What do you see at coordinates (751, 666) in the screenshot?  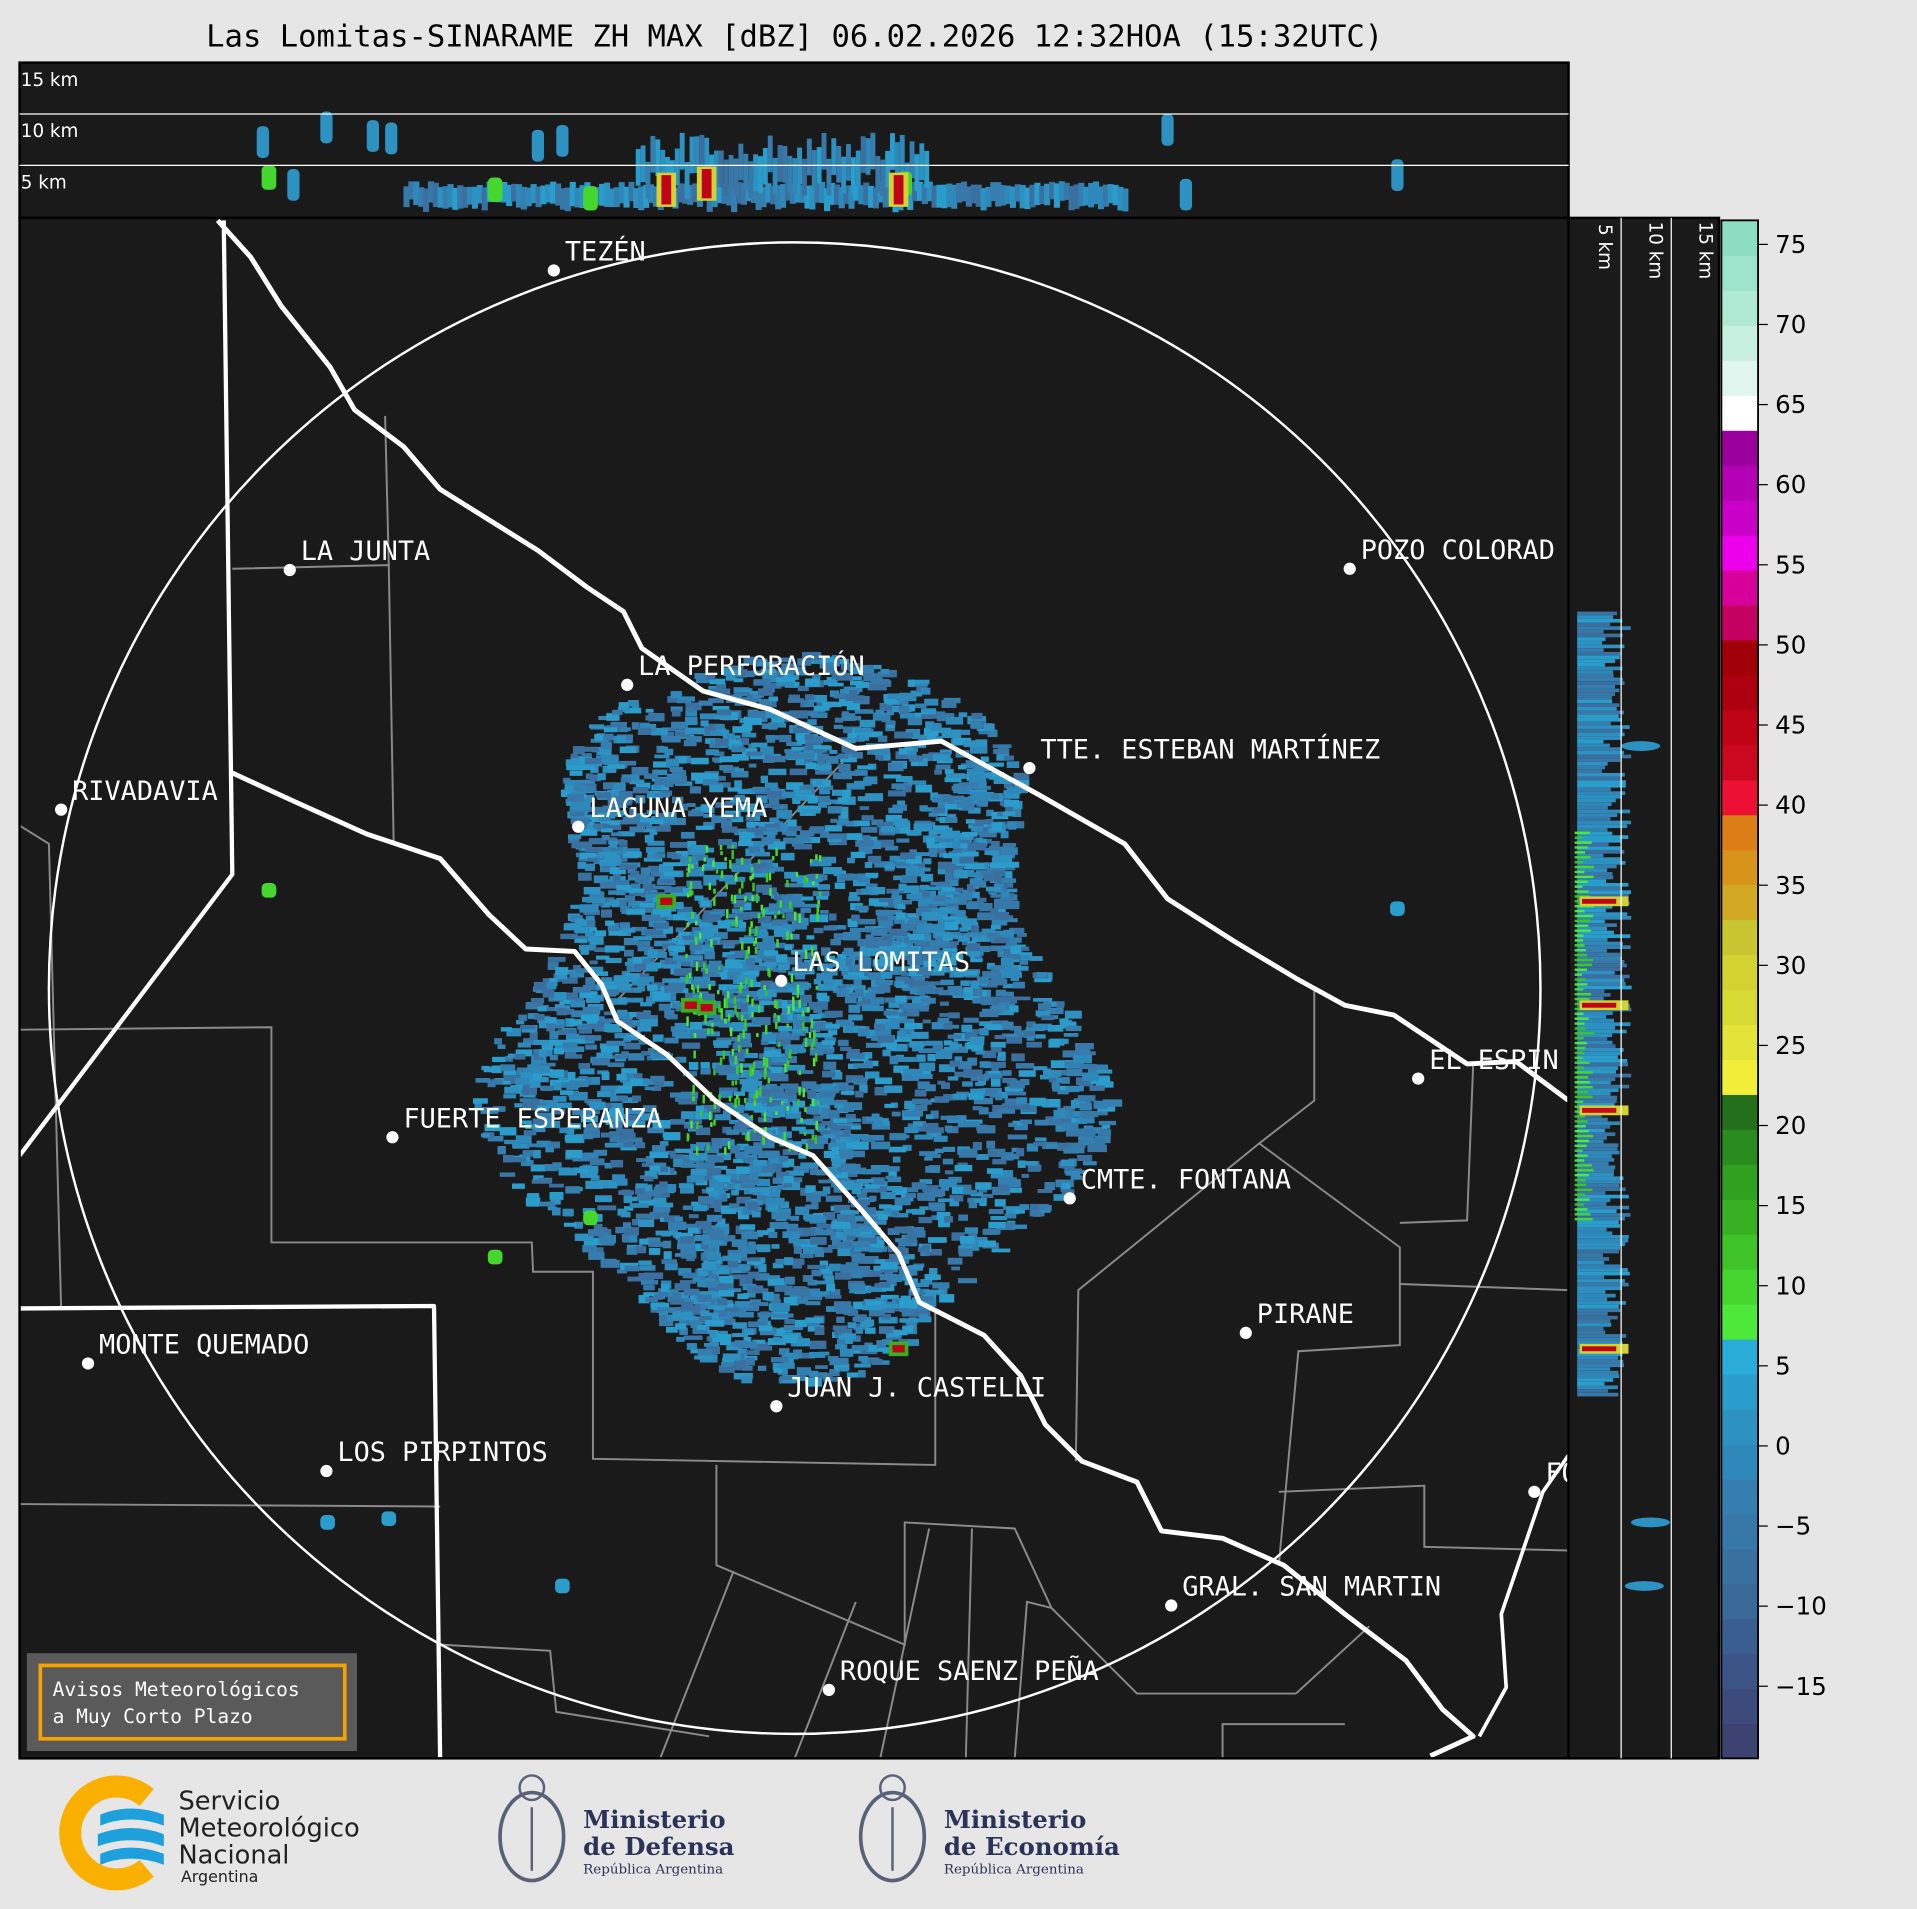 I see `city-label: LA PERFORACIÓN` at bounding box center [751, 666].